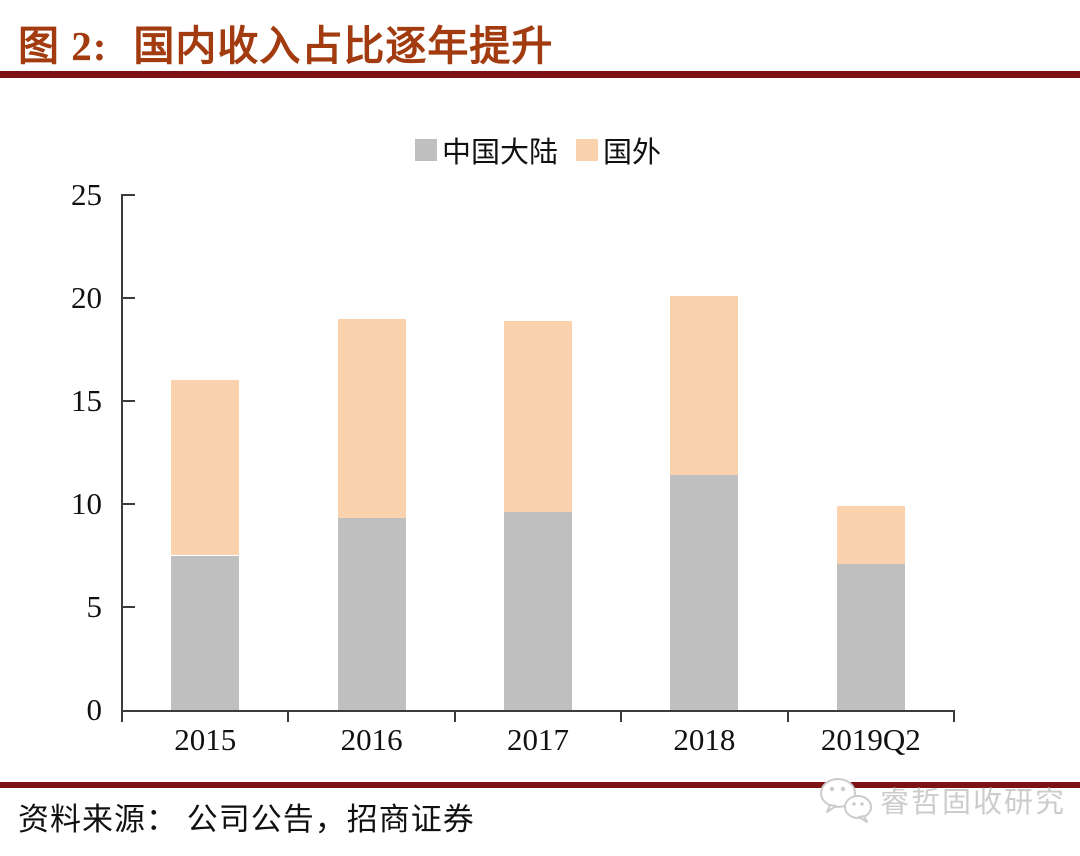  I want to click on x-axis-category-label: 2016, so click(371, 739).